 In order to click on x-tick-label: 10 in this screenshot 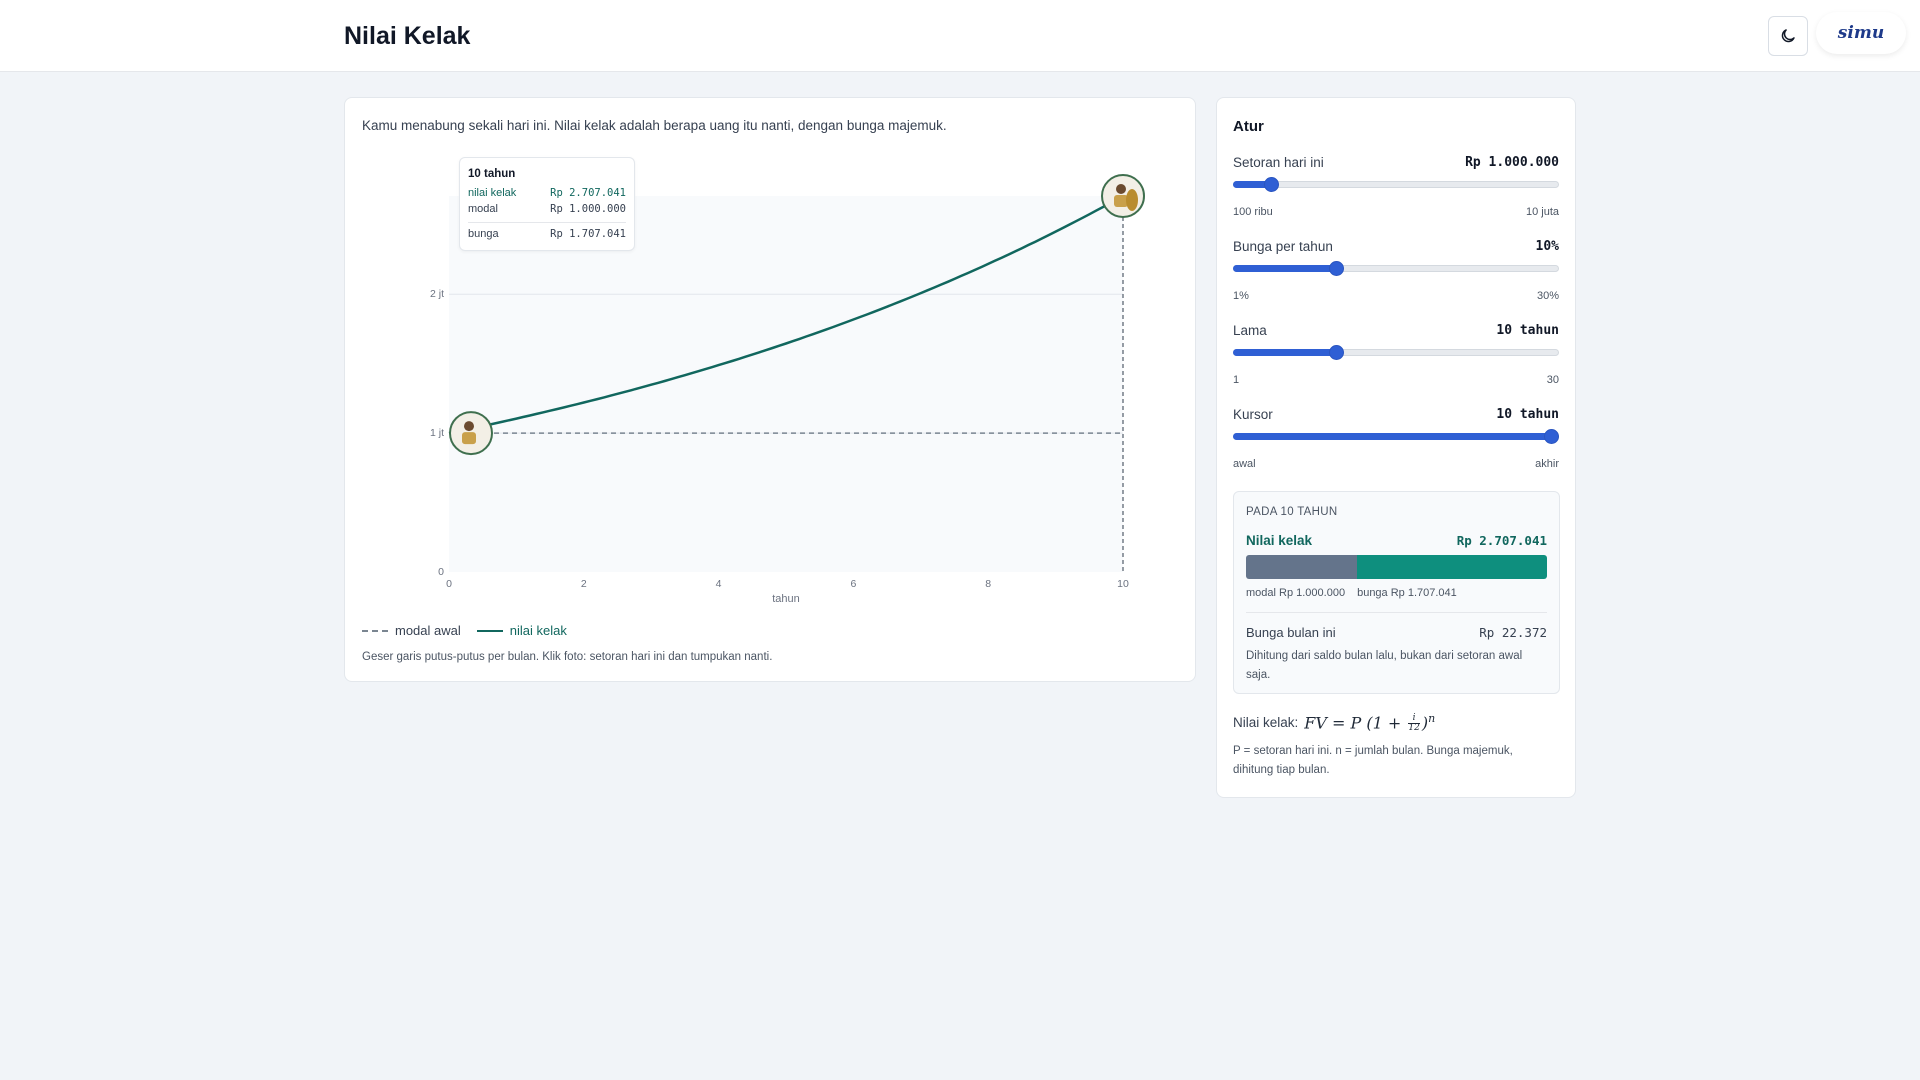, I will do `click(1123, 584)`.